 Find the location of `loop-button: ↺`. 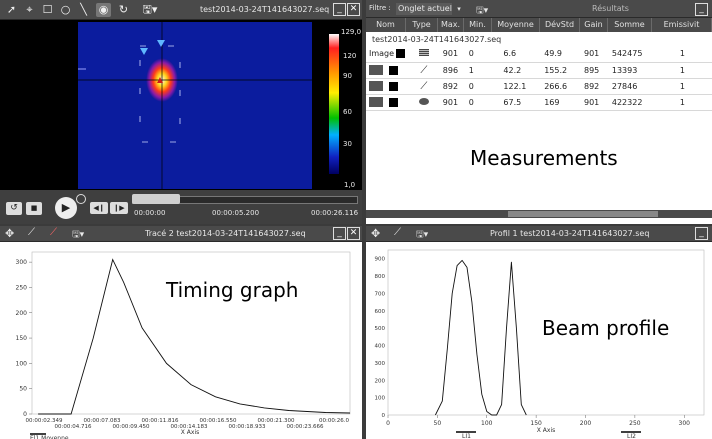

loop-button: ↺ is located at coordinates (14, 208).